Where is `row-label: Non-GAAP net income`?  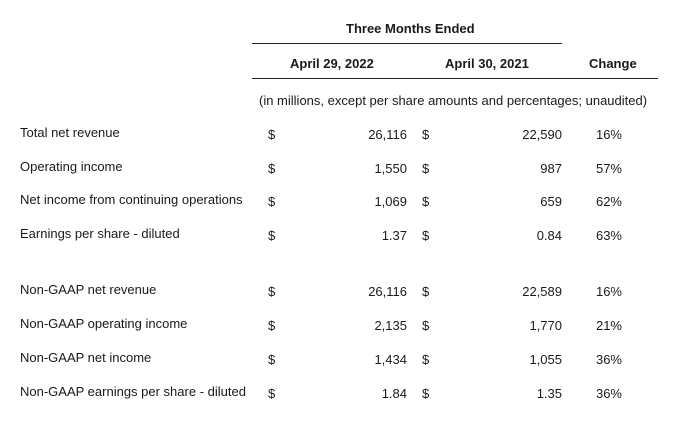
row-label: Non-GAAP net income is located at coordinates (86, 357).